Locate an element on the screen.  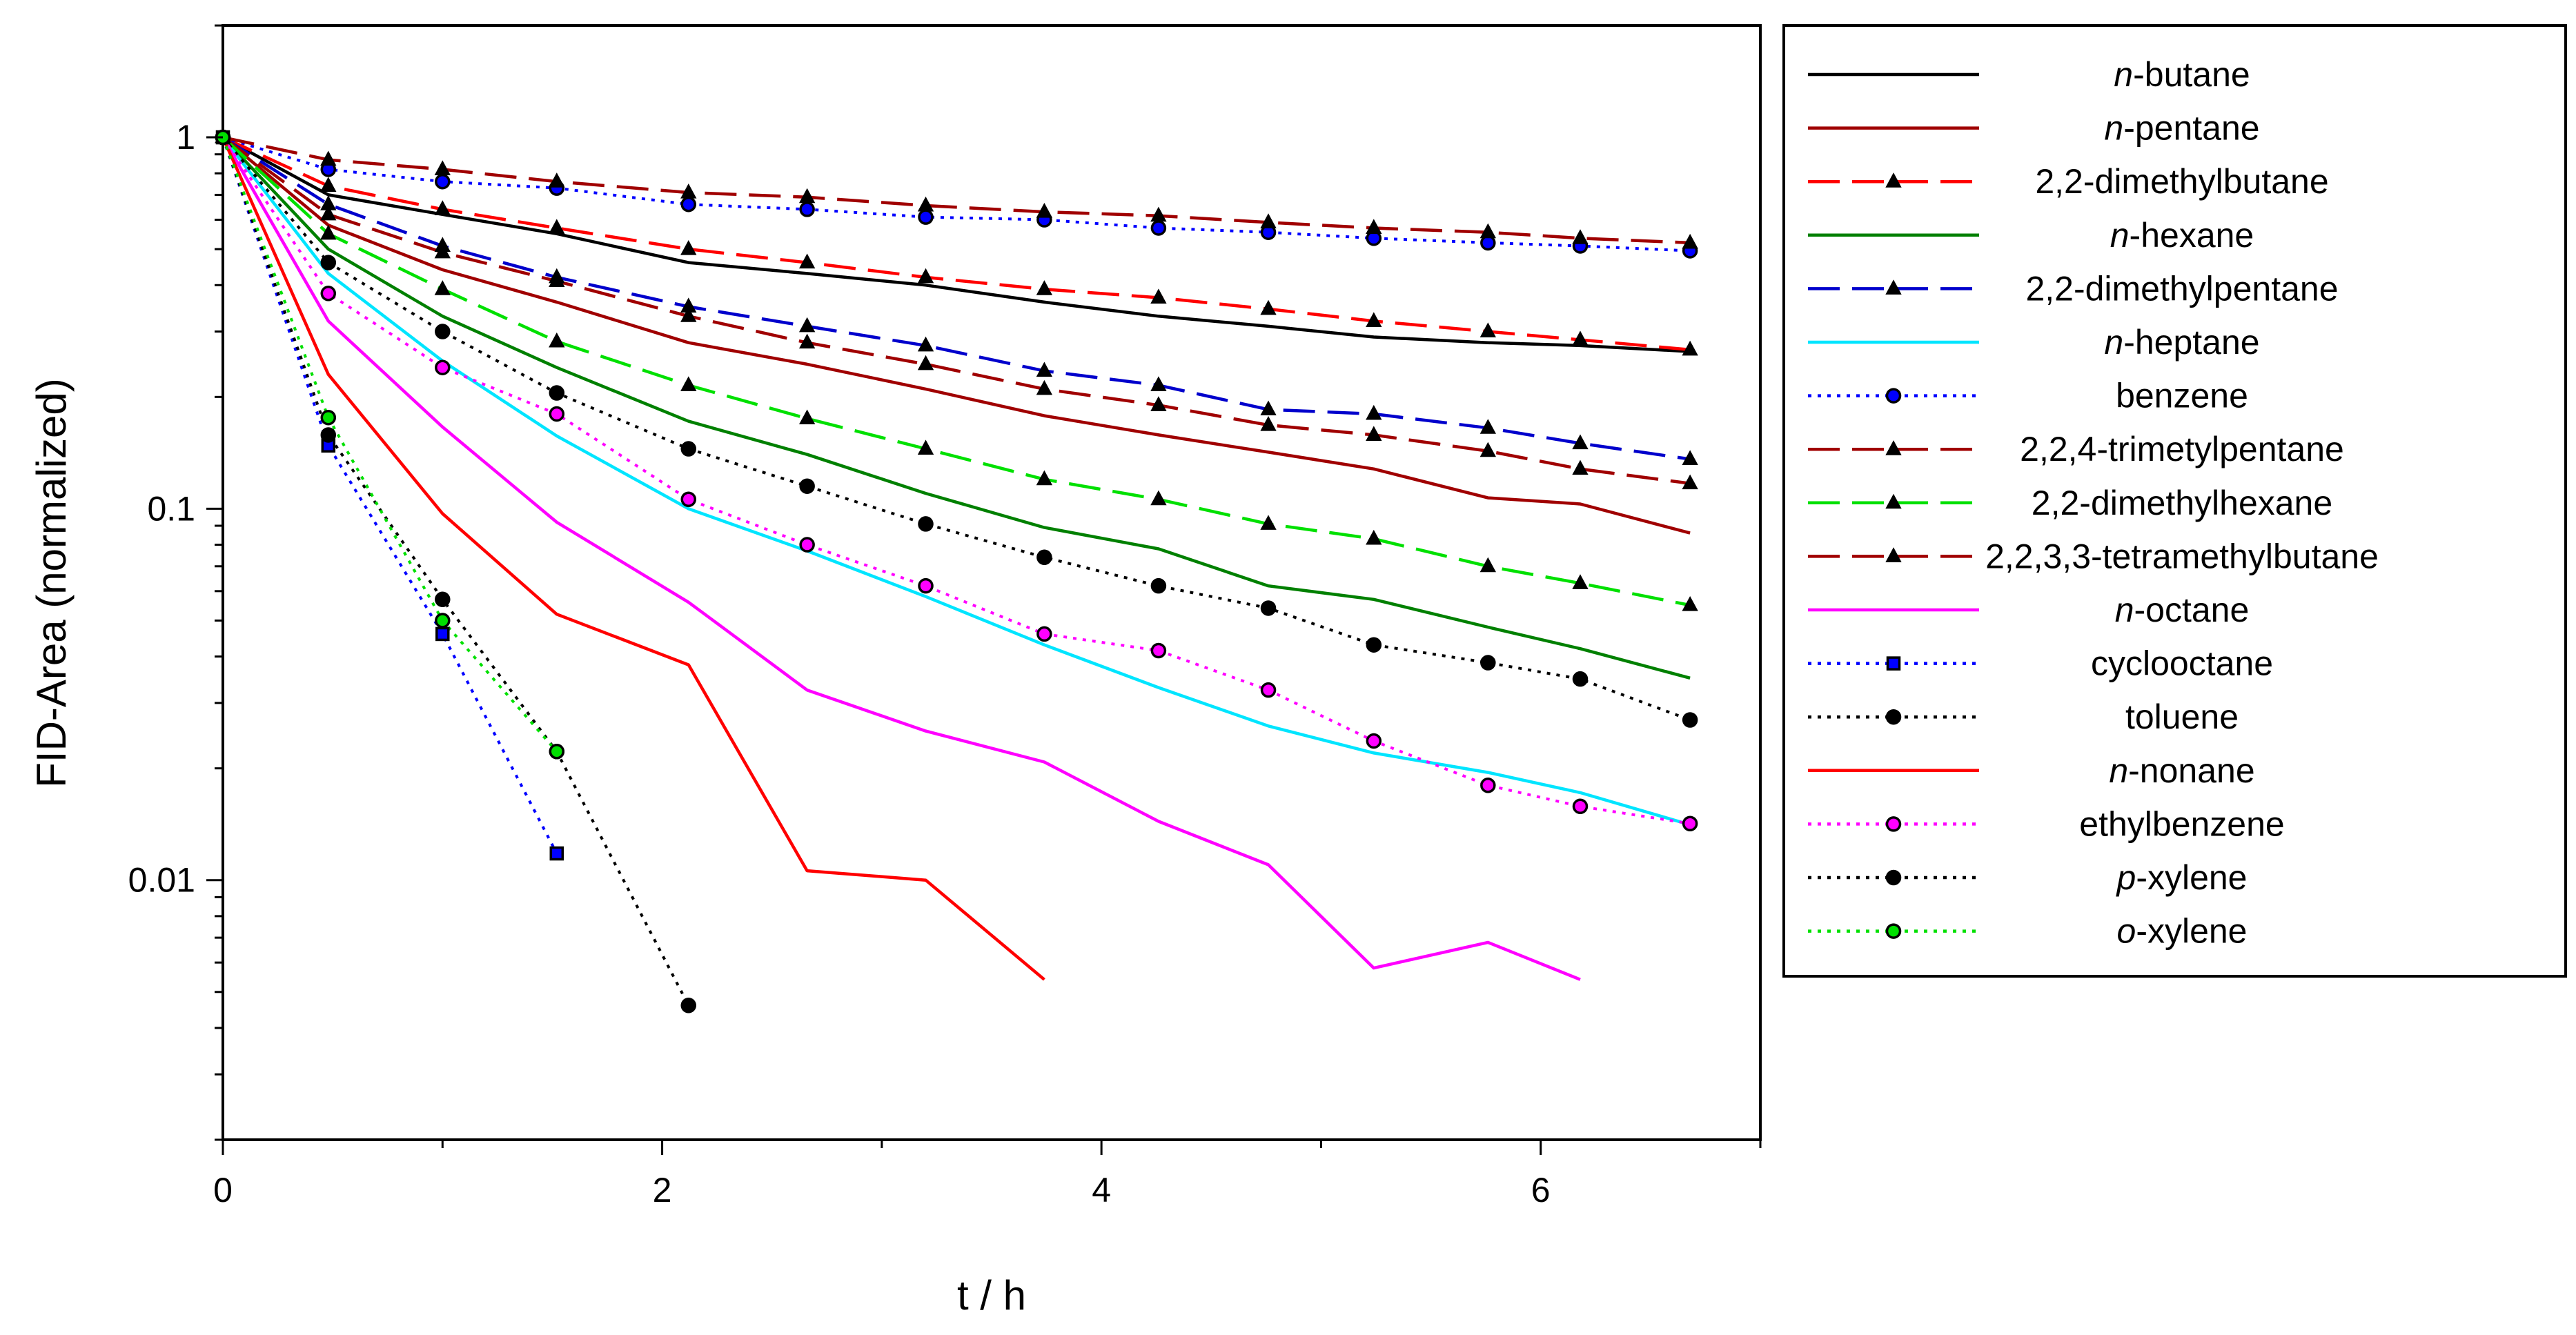
series-line-2-2-dimethylpentane is located at coordinates (956, 298).